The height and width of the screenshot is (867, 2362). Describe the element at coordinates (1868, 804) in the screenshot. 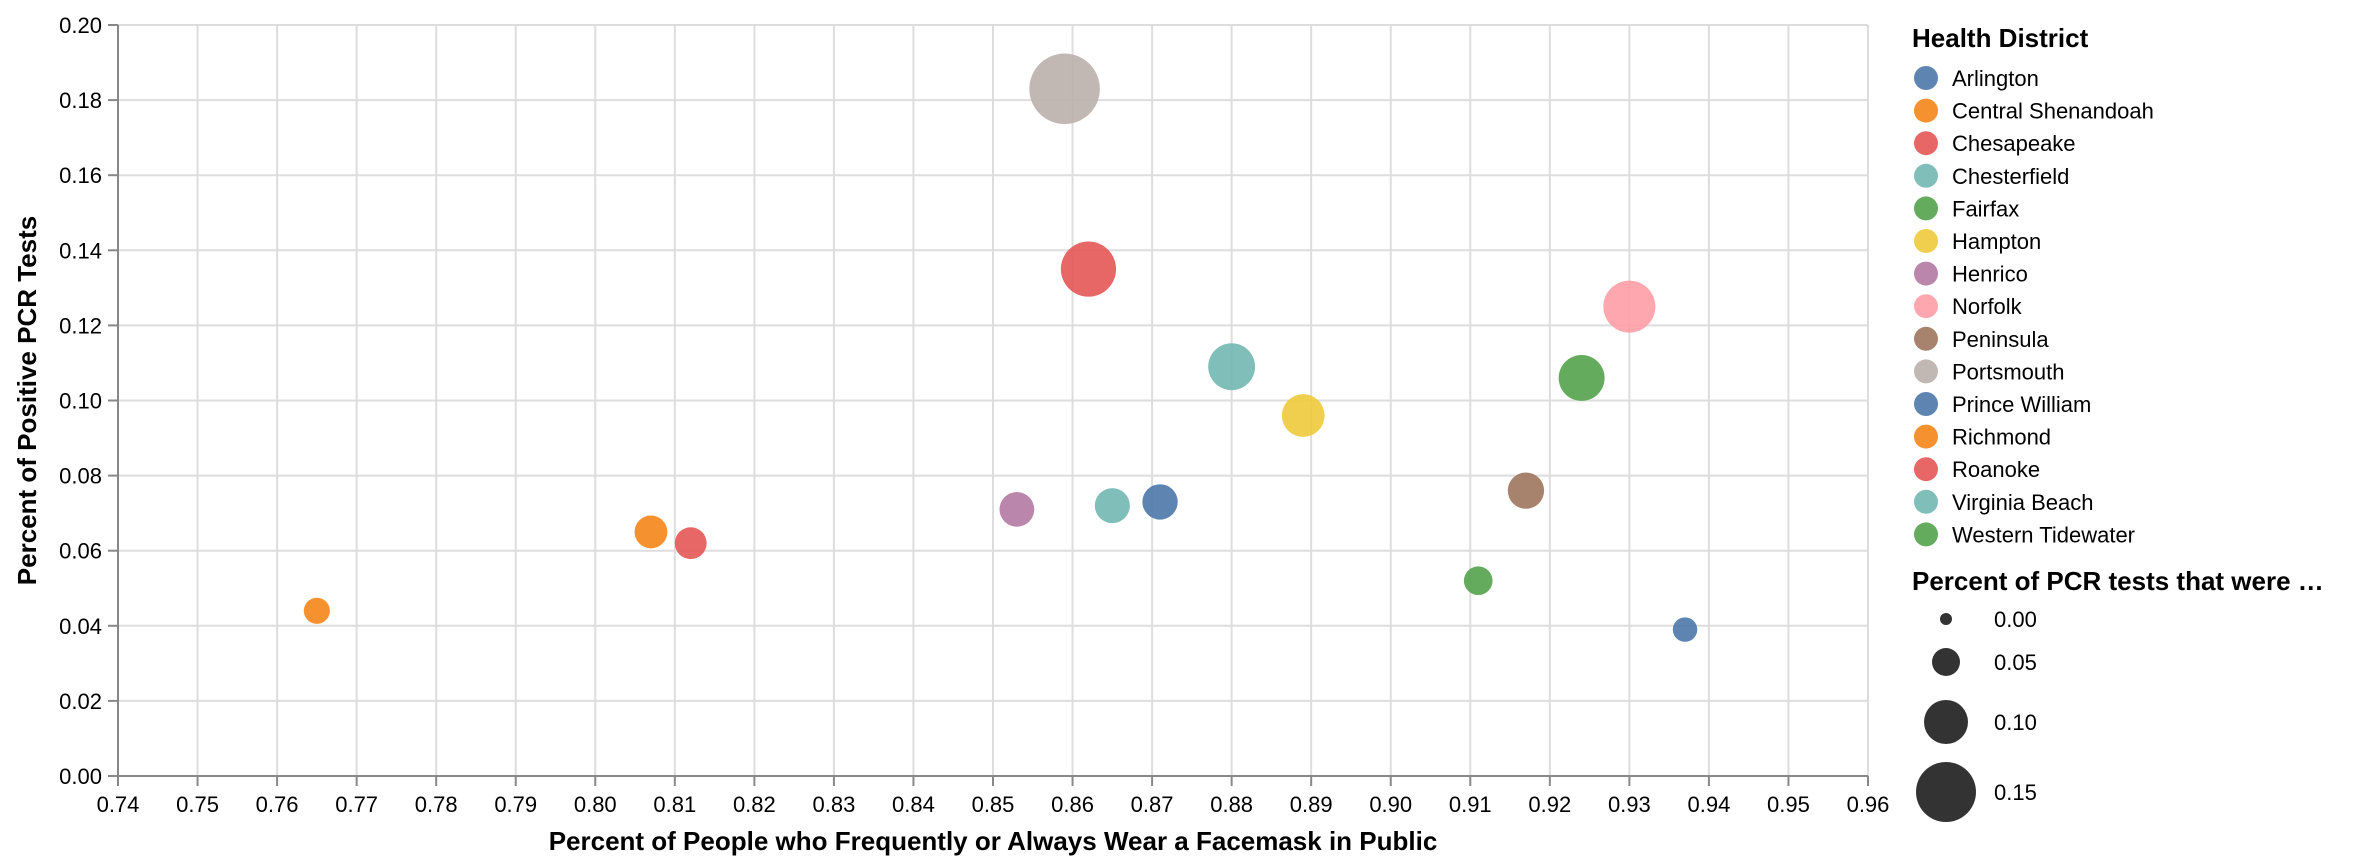

I see `x-tick-label: 0.96` at that location.